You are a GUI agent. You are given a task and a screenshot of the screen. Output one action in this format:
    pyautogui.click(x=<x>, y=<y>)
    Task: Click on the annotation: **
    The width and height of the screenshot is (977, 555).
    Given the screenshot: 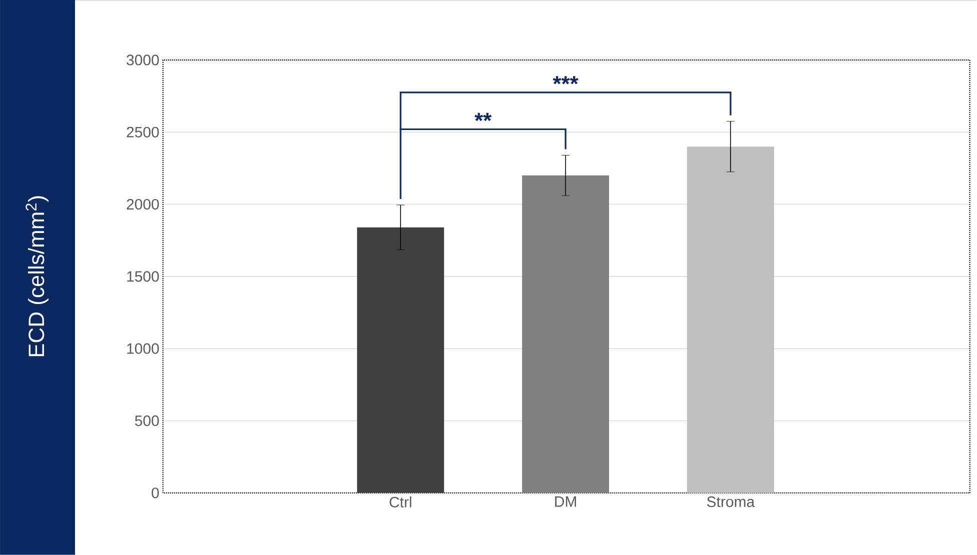 What is the action you would take?
    pyautogui.click(x=483, y=117)
    